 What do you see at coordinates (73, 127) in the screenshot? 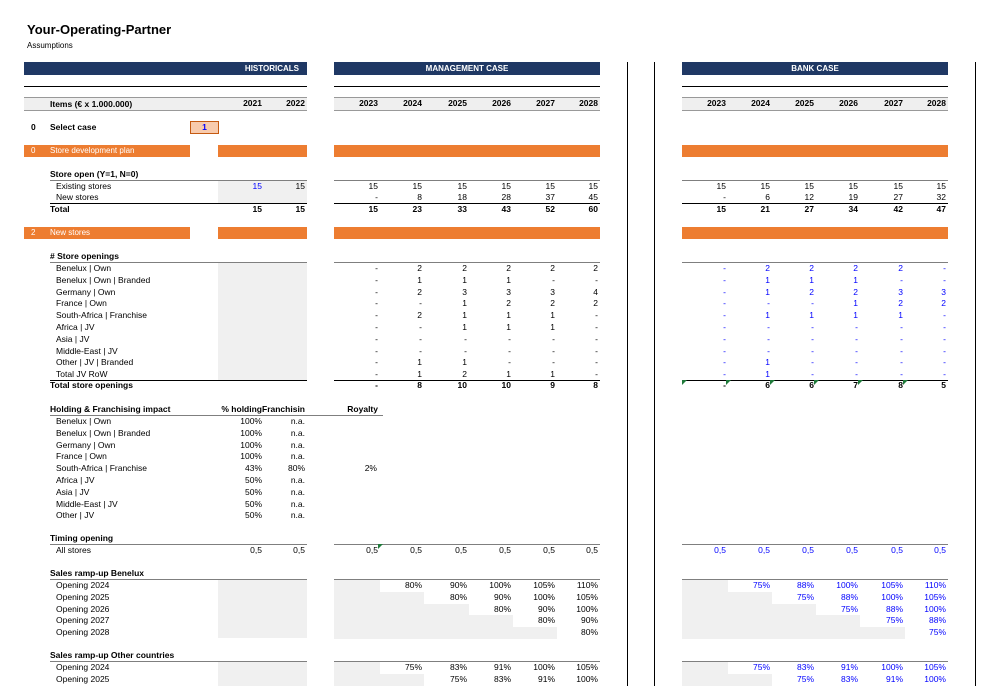
I see `select-case-label: Select case` at bounding box center [73, 127].